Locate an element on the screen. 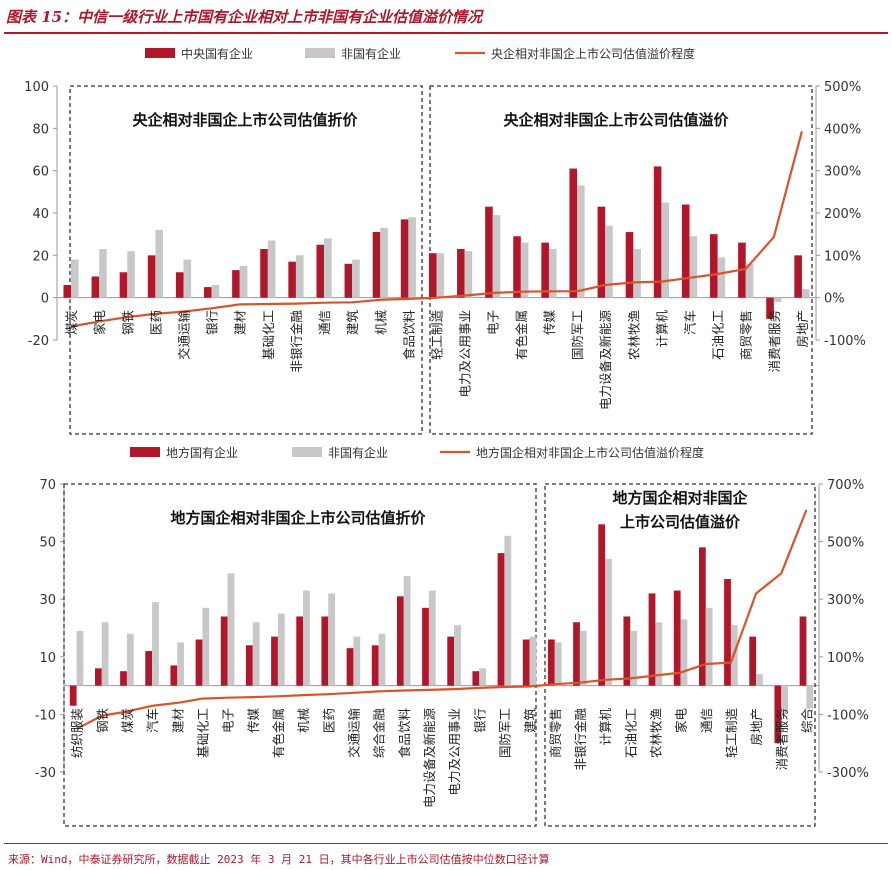 This screenshot has width=892, height=870. left-tick-label: 10 is located at coordinates (47, 658).